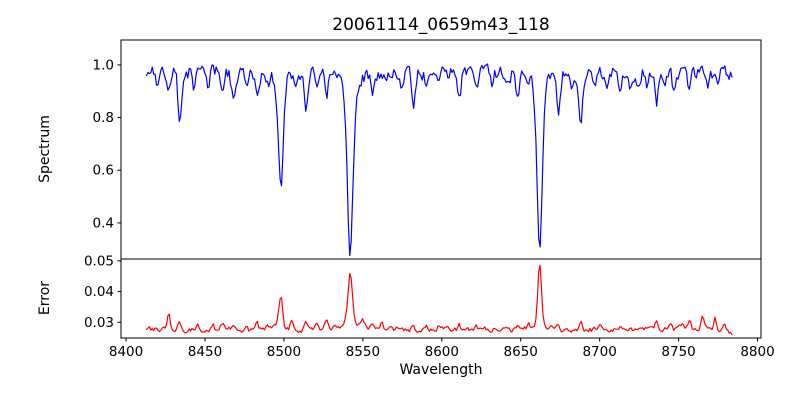  I want to click on error-y-tick-label: 0.04, so click(99, 292).